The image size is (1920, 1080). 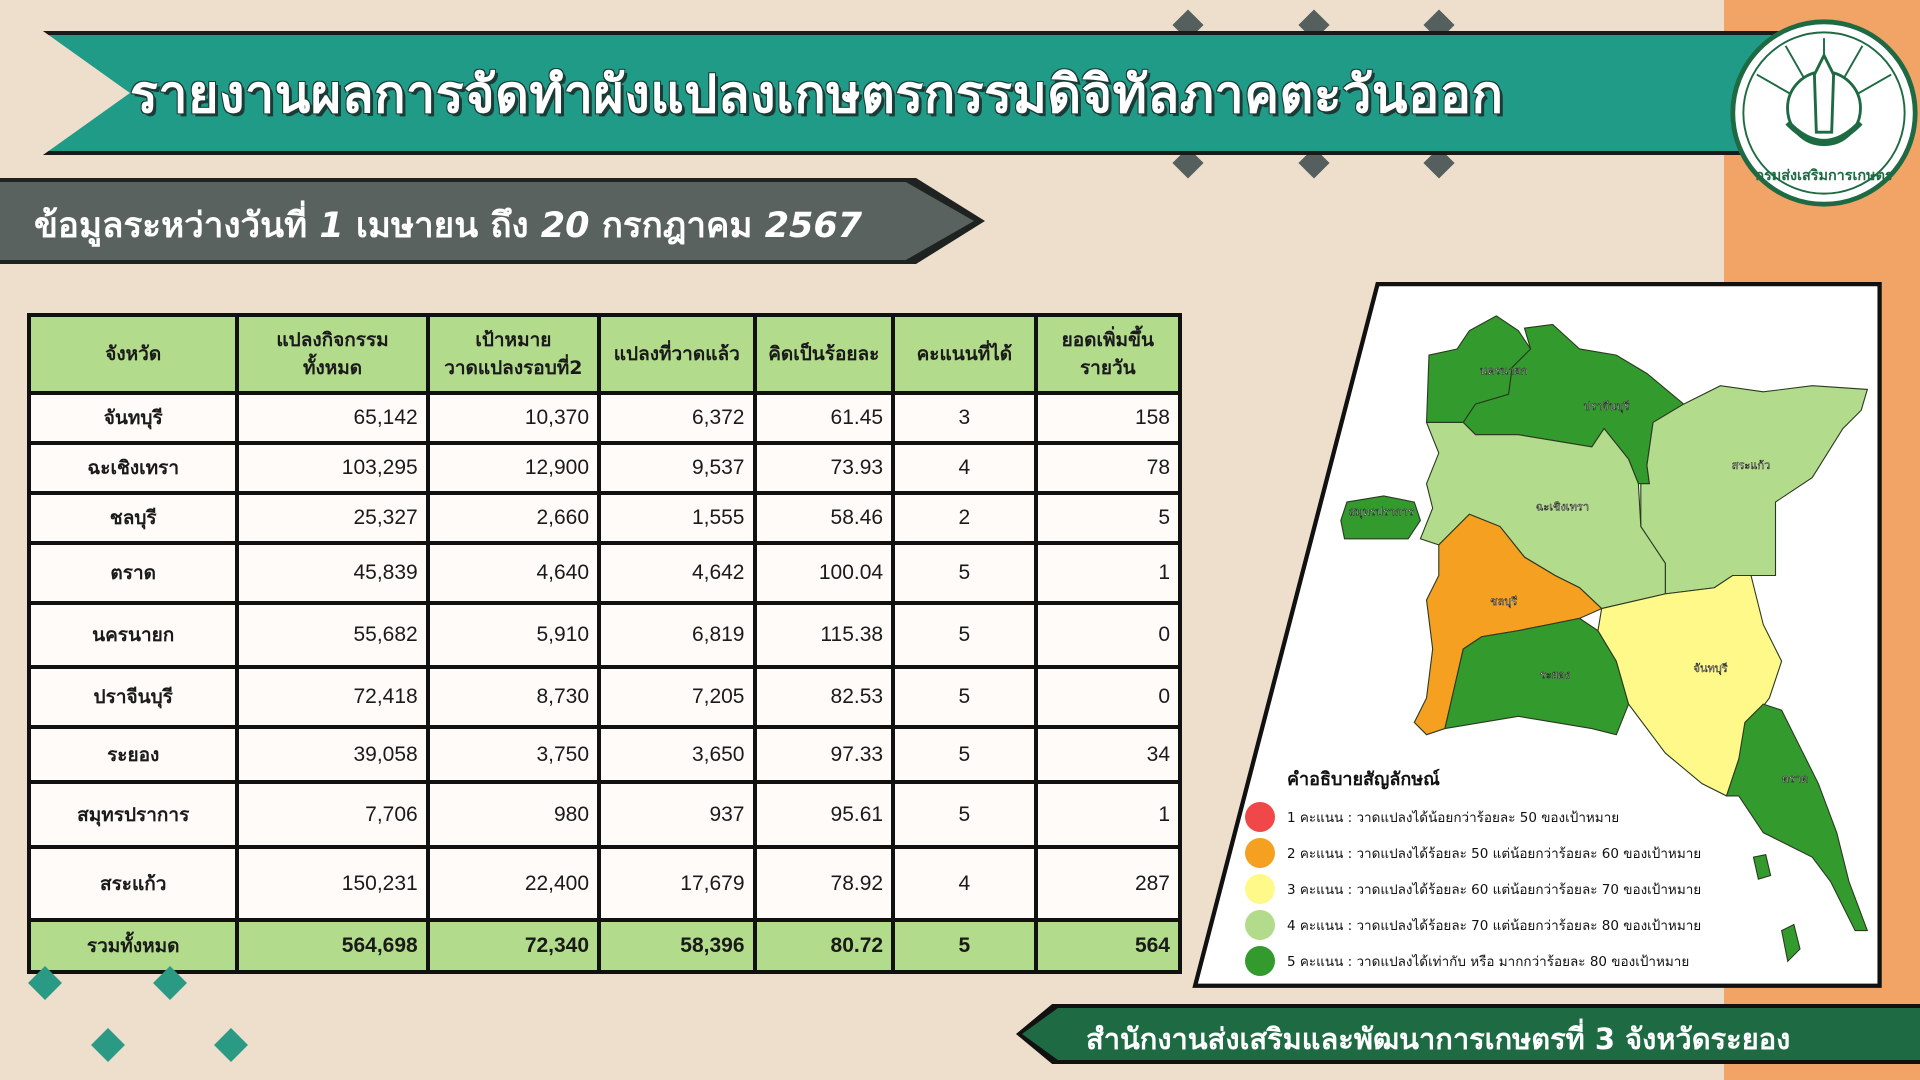 I want to click on date-prefix: ข้อมูลระหว่างวันที่, so click(x=171, y=226).